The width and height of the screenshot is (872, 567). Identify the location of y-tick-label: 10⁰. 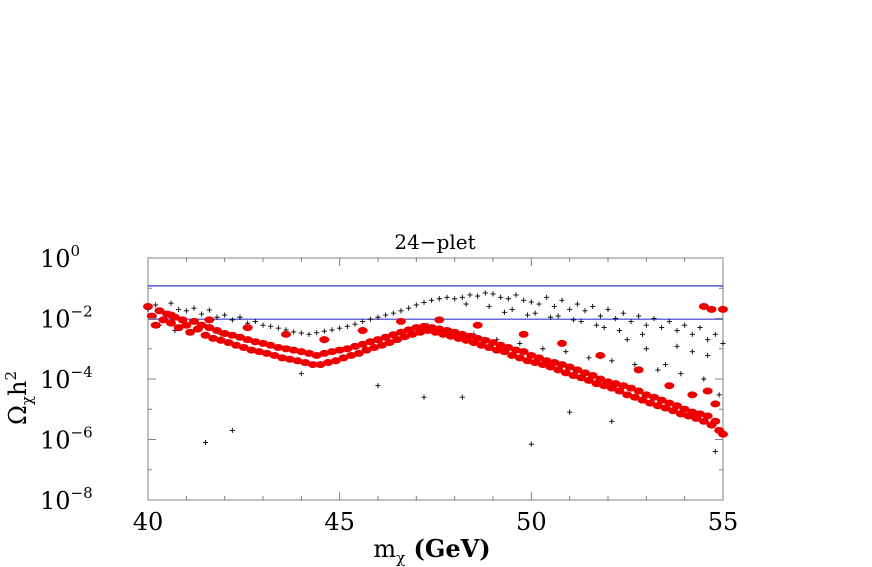
(60, 257).